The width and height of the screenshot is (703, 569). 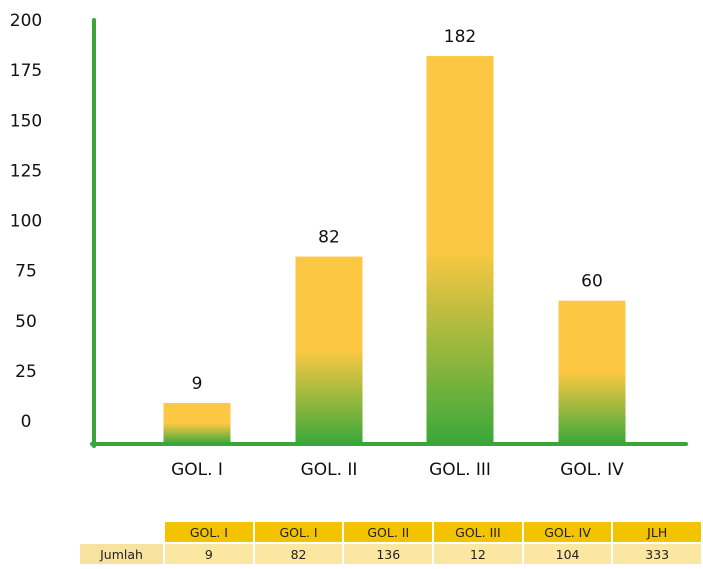 I want to click on data-label: 82, so click(x=329, y=238).